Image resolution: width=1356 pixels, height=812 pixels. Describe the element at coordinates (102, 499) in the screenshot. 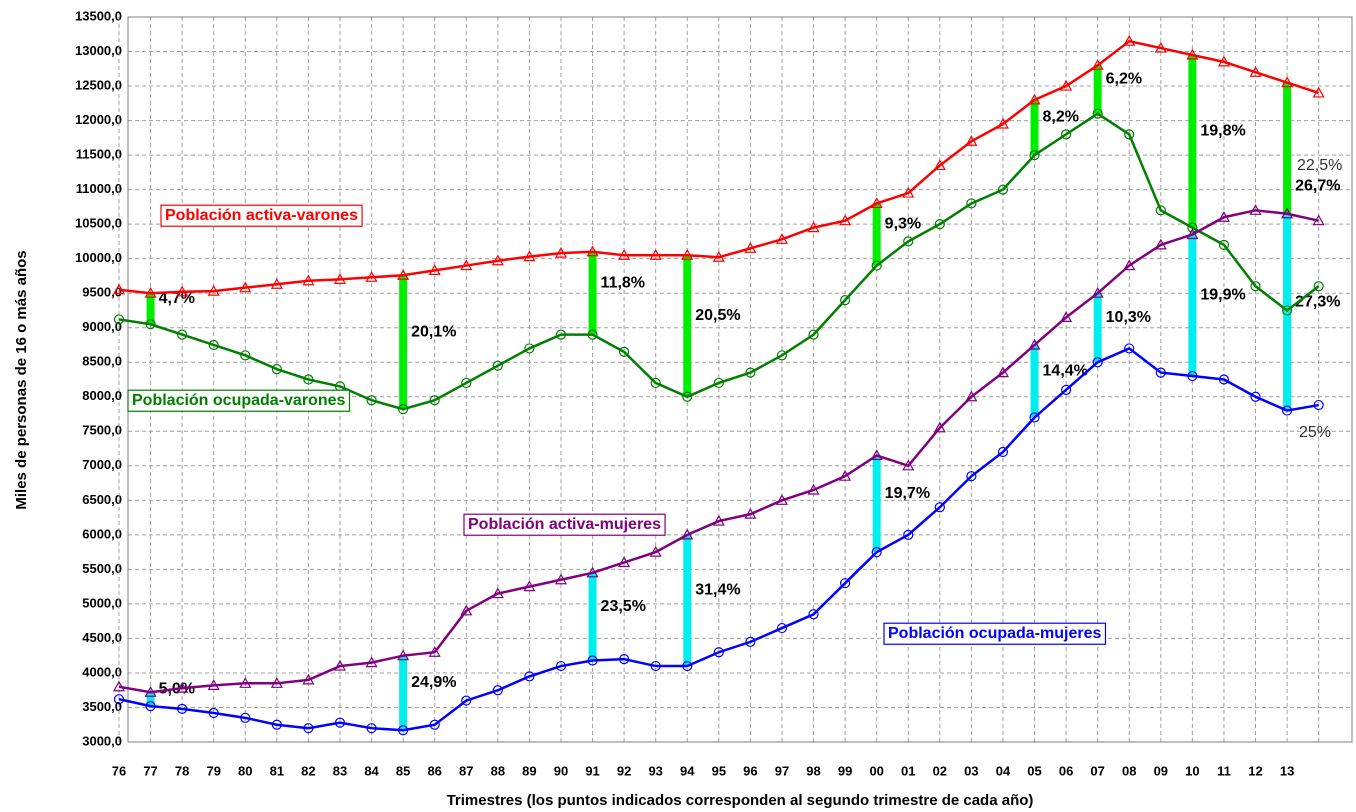

I see `y-tick-label: 6500,0` at that location.